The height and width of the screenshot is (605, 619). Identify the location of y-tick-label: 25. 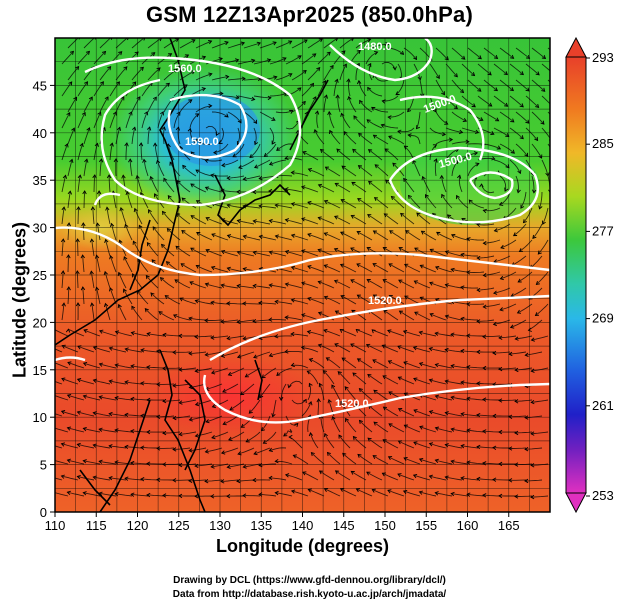
(40, 275).